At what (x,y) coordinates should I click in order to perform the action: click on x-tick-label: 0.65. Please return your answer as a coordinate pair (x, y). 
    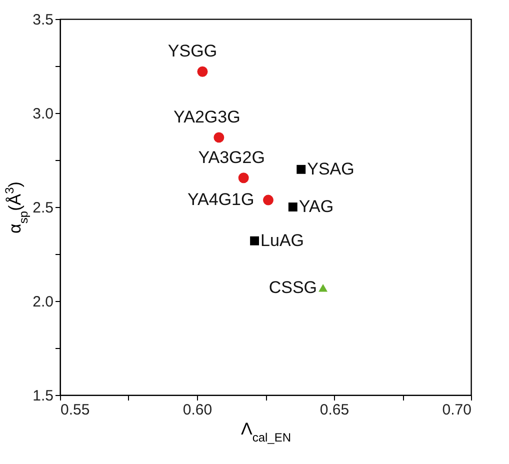
    Looking at the image, I should click on (335, 410).